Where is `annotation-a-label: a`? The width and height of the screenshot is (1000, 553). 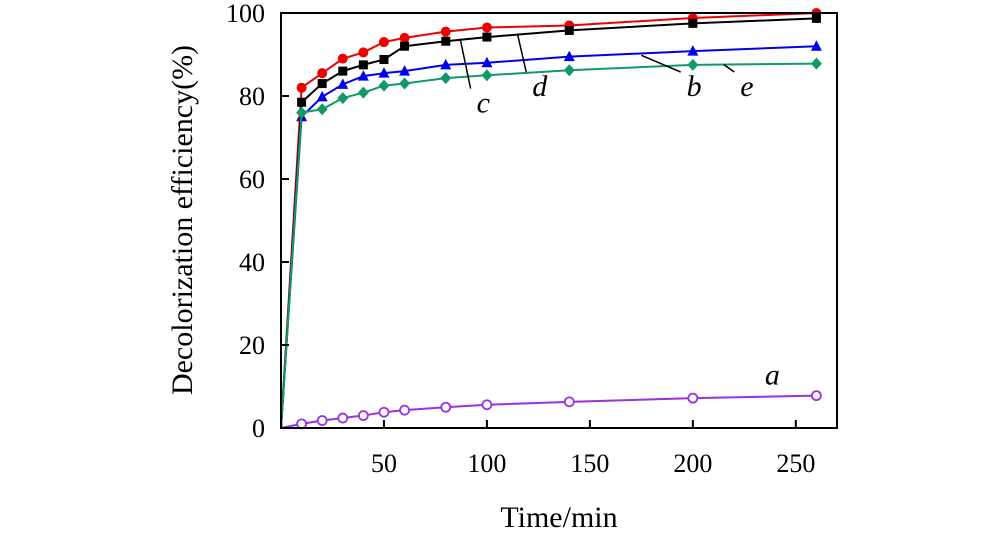 annotation-a-label: a is located at coordinates (772, 374).